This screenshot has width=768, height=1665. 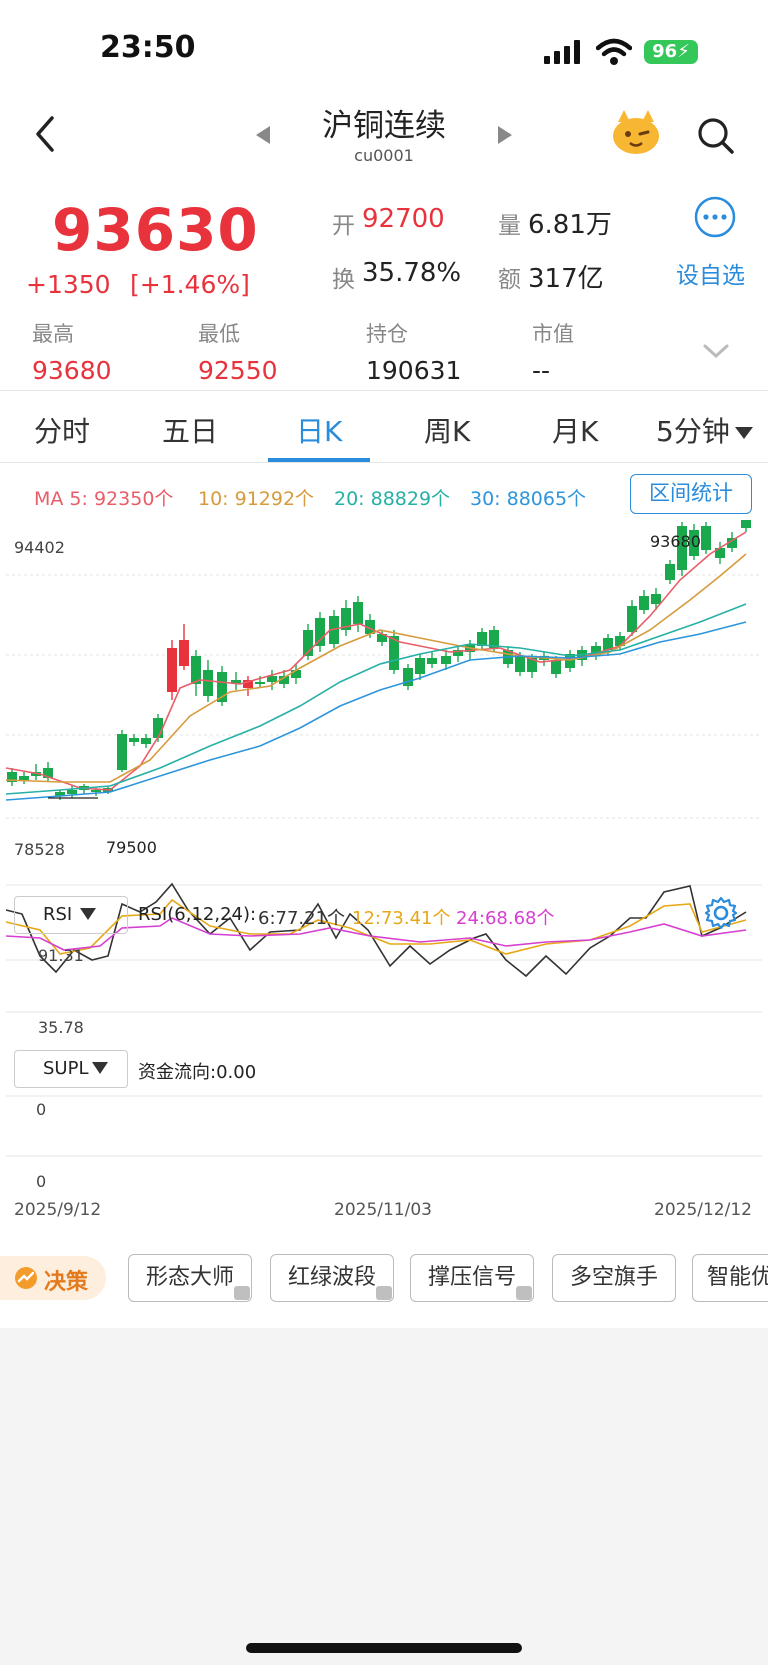 What do you see at coordinates (691, 494) in the screenshot?
I see `range-stat-button: 区间统计` at bounding box center [691, 494].